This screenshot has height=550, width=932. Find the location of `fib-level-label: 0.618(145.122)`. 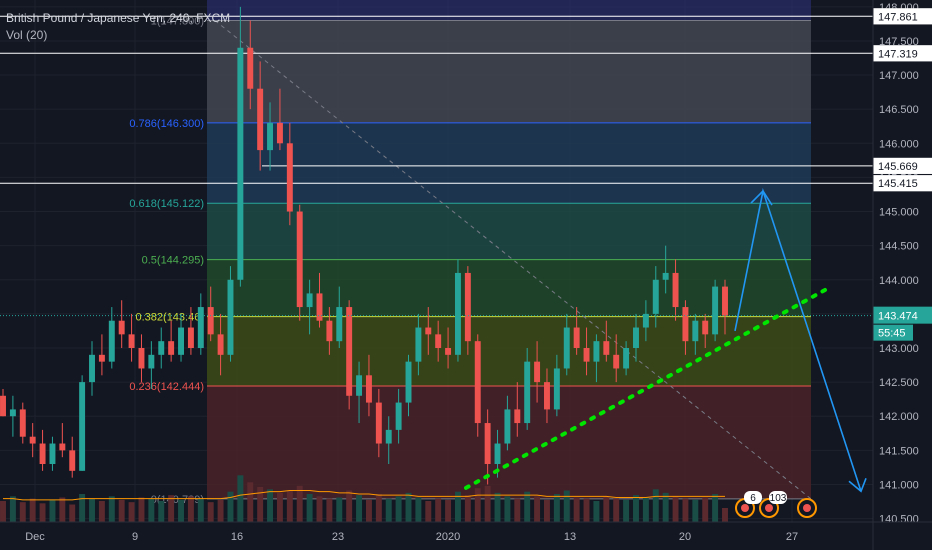

fib-level-label: 0.618(145.122) is located at coordinates (166, 204).